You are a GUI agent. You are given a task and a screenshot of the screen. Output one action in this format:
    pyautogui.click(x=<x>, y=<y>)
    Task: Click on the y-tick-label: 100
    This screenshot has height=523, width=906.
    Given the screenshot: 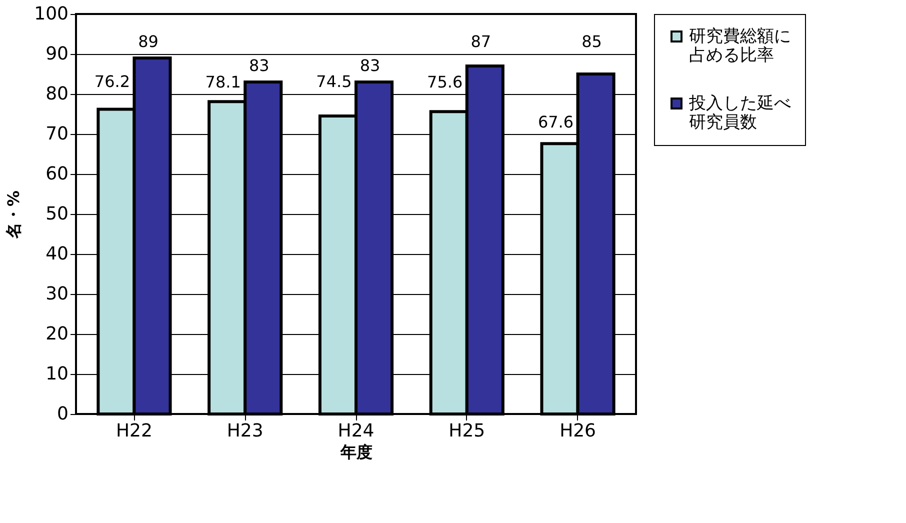 What is the action you would take?
    pyautogui.click(x=51, y=14)
    